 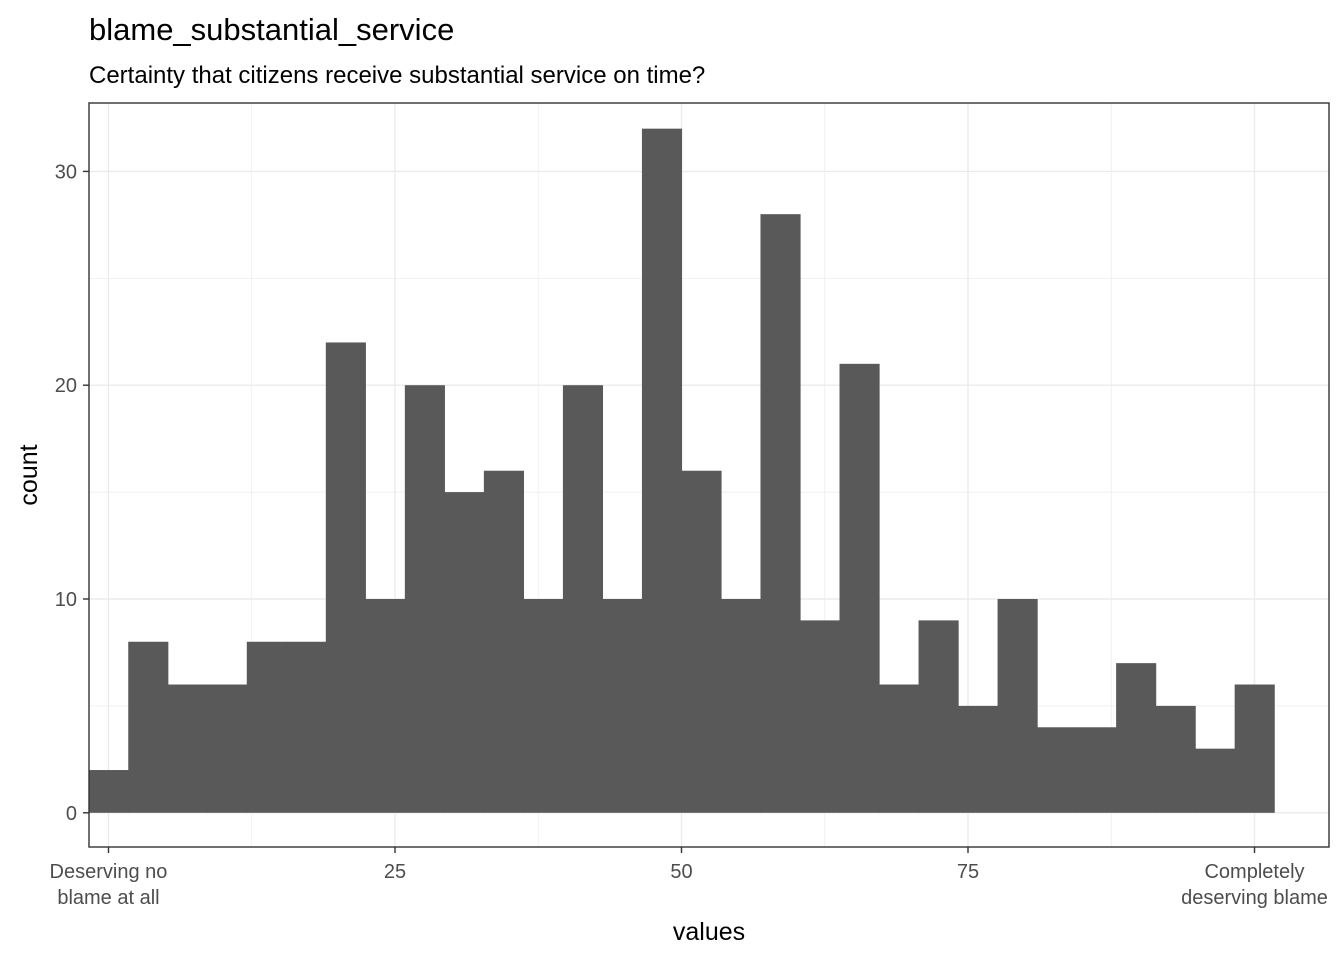 I want to click on x-tick-label: 75, so click(x=968, y=872).